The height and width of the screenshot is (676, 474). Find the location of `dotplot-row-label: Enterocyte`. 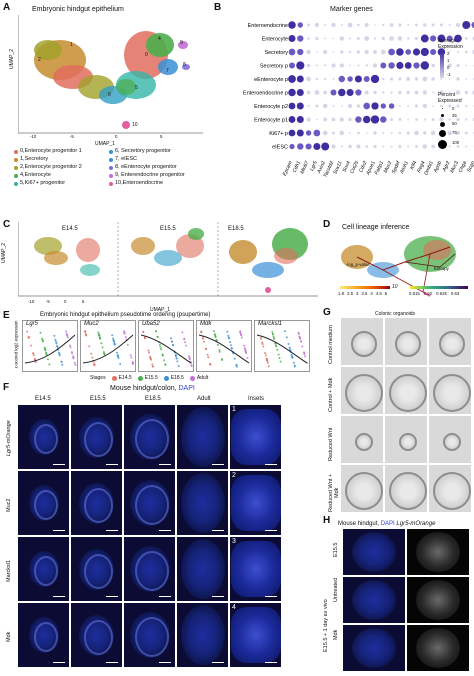

dotplot-row-label: Enterocyte is located at coordinates (275, 40).